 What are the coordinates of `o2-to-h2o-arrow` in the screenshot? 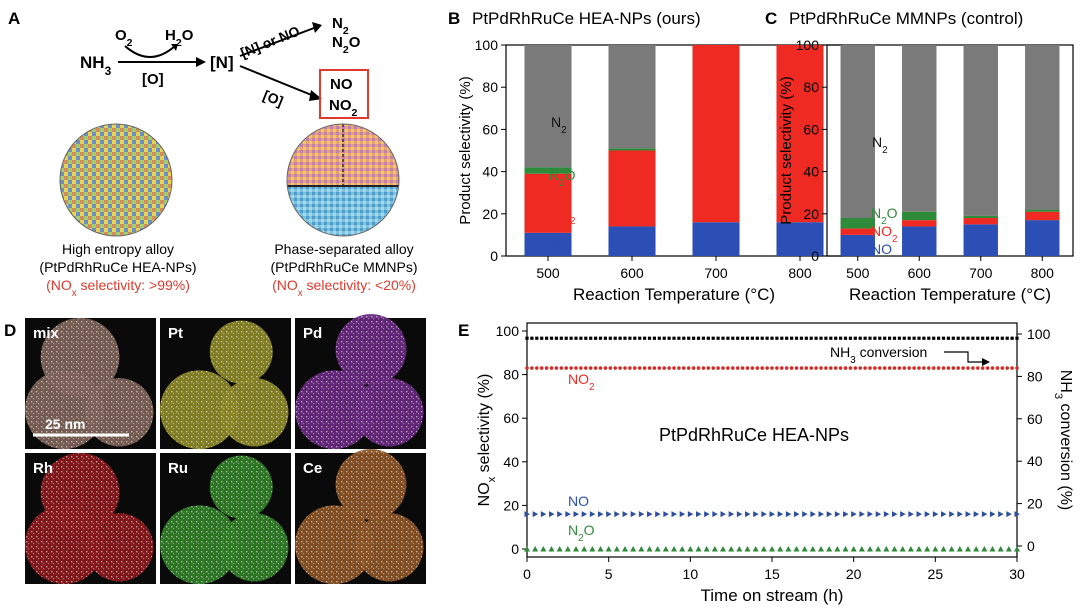 It's located at (150, 51).